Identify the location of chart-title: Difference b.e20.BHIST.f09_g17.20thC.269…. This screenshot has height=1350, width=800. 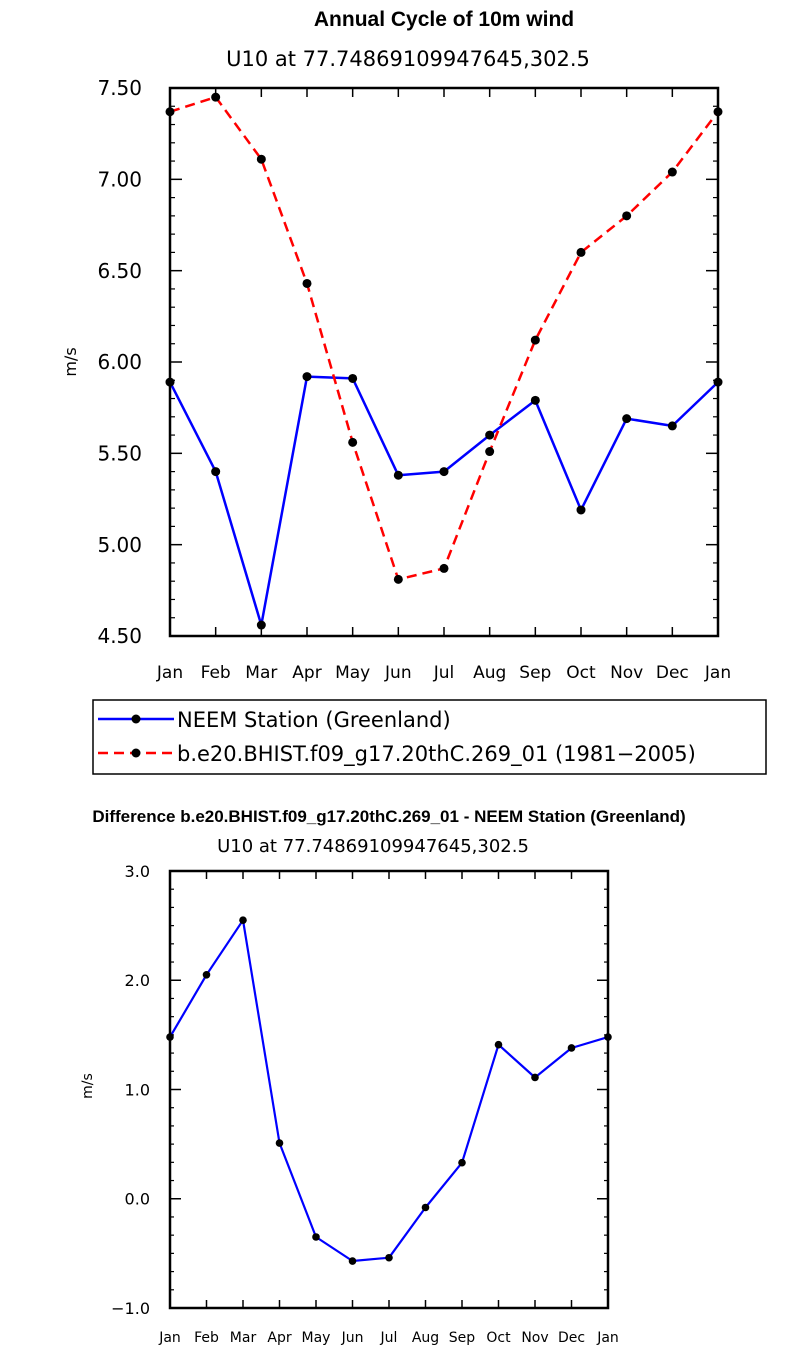
(388, 816).